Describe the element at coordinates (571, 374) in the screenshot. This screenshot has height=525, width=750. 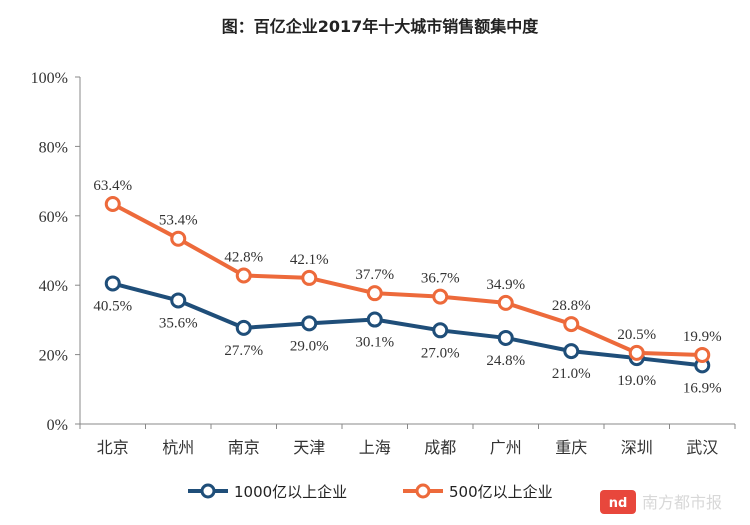
I see `data-label: 21.0%` at that location.